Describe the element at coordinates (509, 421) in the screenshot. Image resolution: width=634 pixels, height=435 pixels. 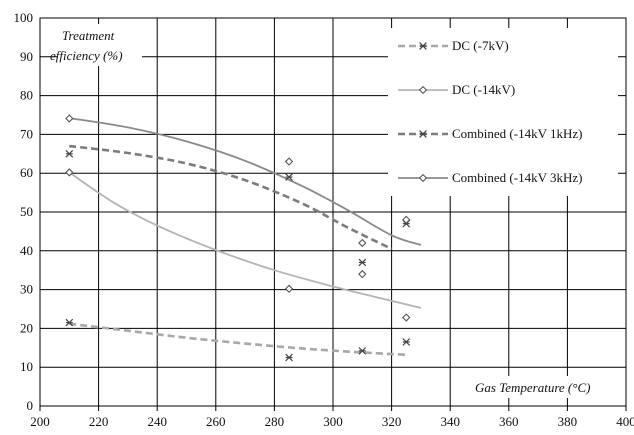
I see `x-tick-label: 360` at that location.